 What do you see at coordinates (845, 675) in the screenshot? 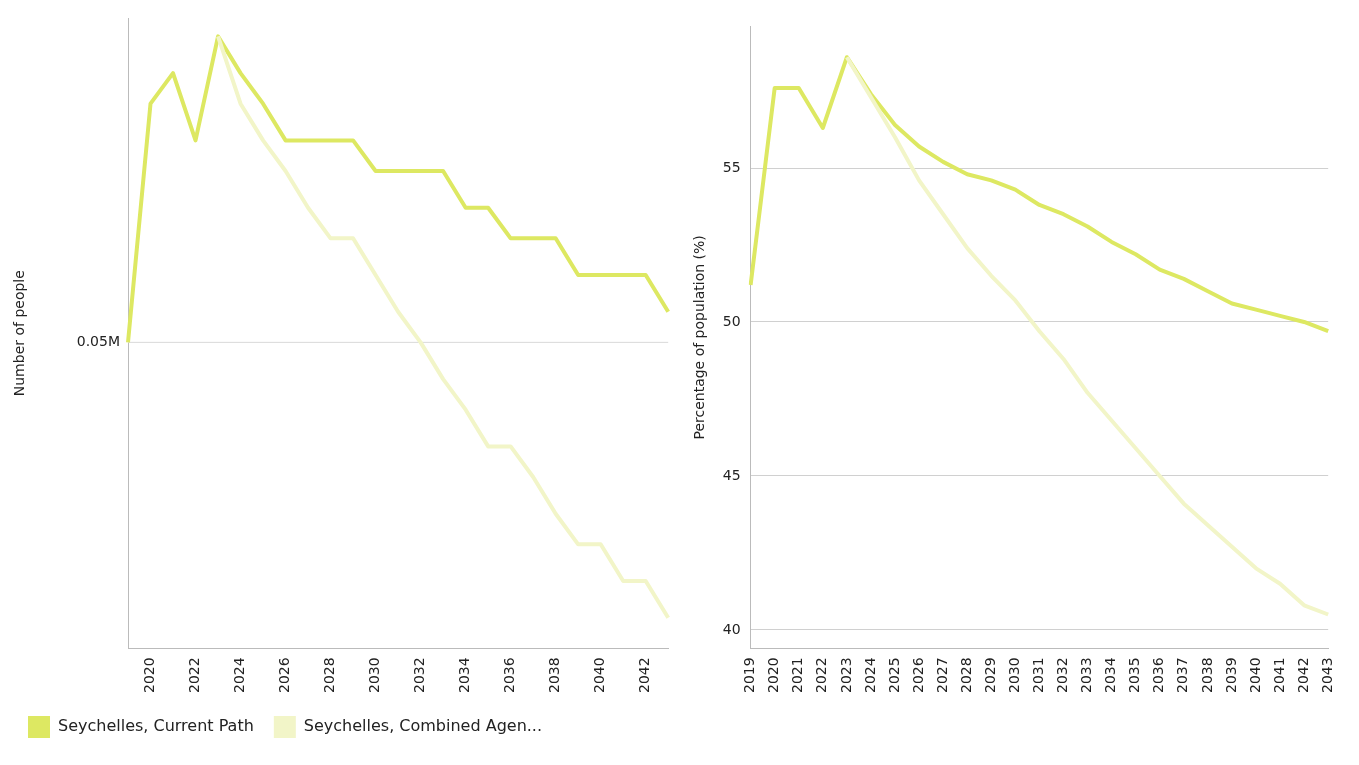
I see `x-tick-label: 2023` at bounding box center [845, 675].